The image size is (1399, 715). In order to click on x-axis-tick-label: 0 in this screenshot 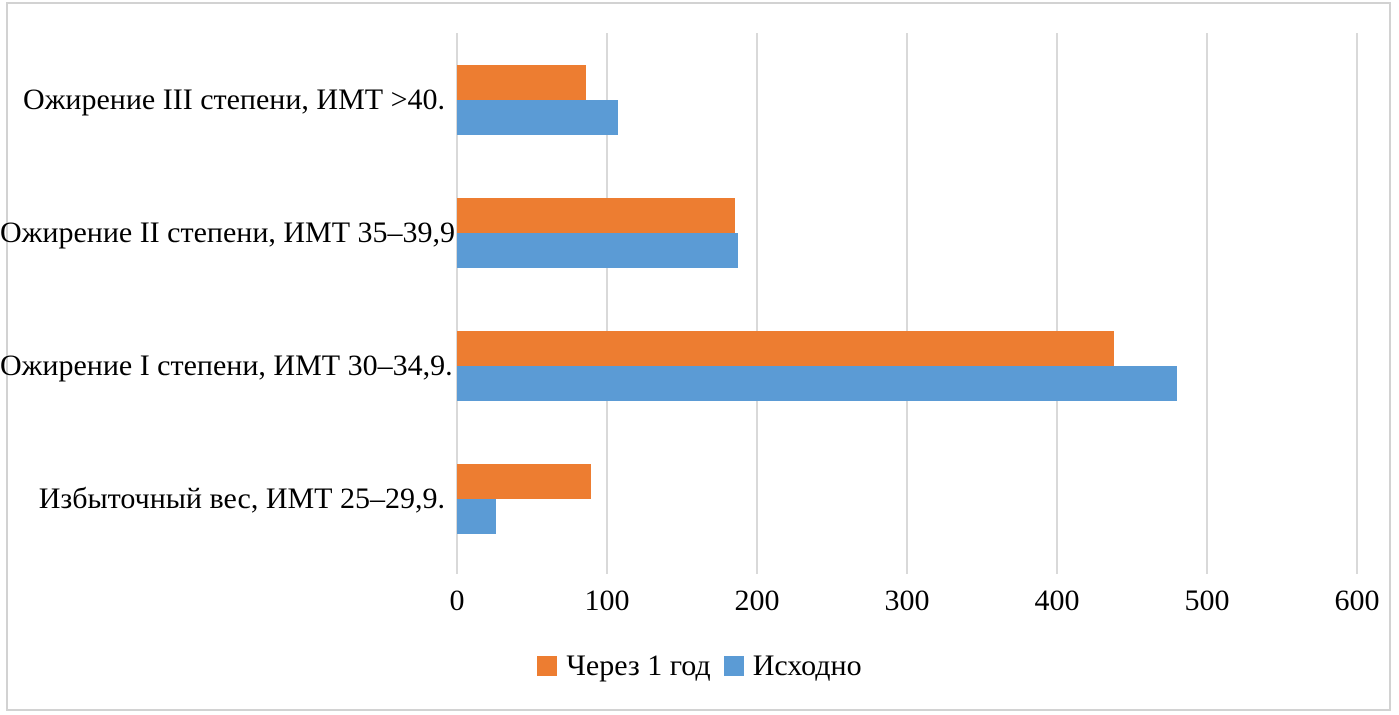, I will do `click(457, 600)`.